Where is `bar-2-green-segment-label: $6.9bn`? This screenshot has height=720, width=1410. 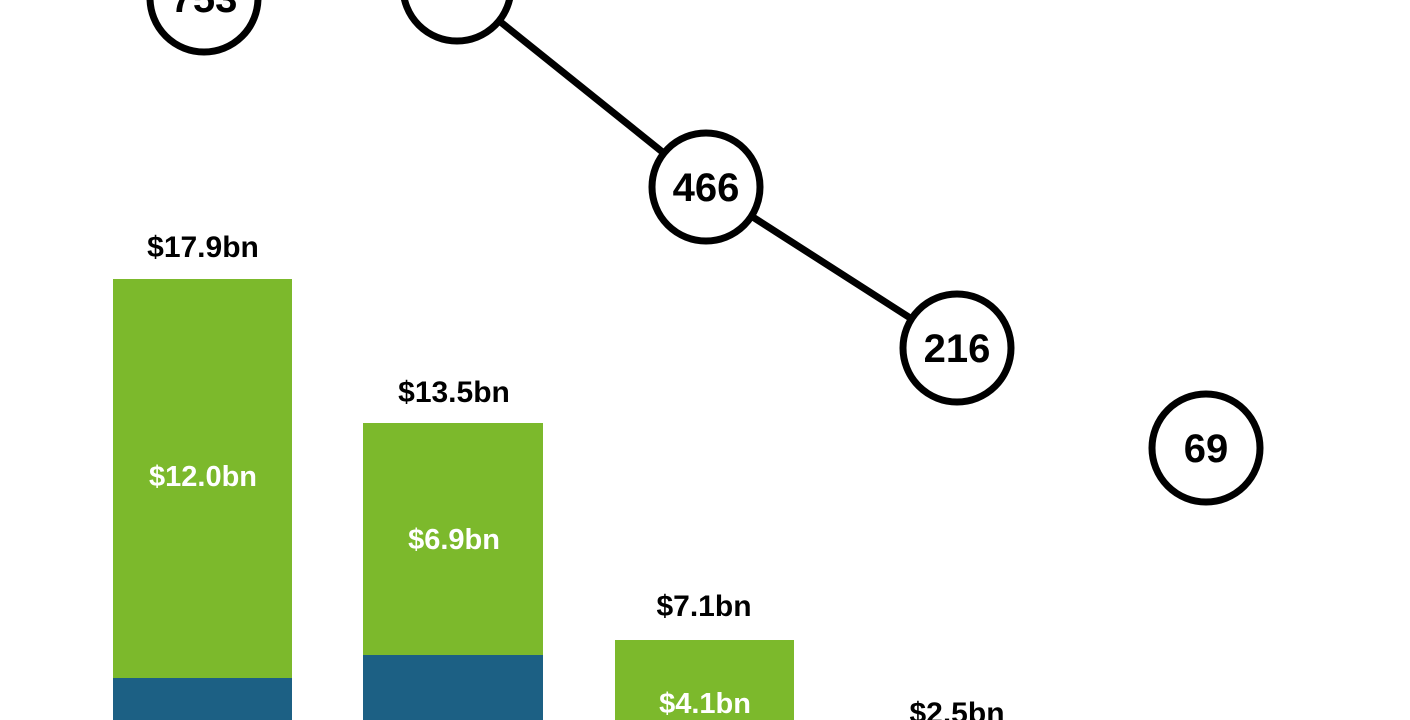 bar-2-green-segment-label: $6.9bn is located at coordinates (454, 540).